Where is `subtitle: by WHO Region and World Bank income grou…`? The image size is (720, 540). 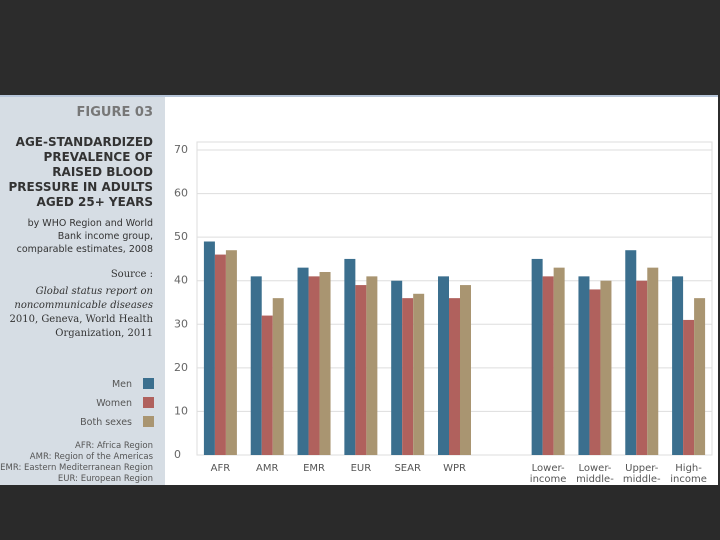 subtitle: by WHO Region and World Bank income grou… is located at coordinates (84, 236).